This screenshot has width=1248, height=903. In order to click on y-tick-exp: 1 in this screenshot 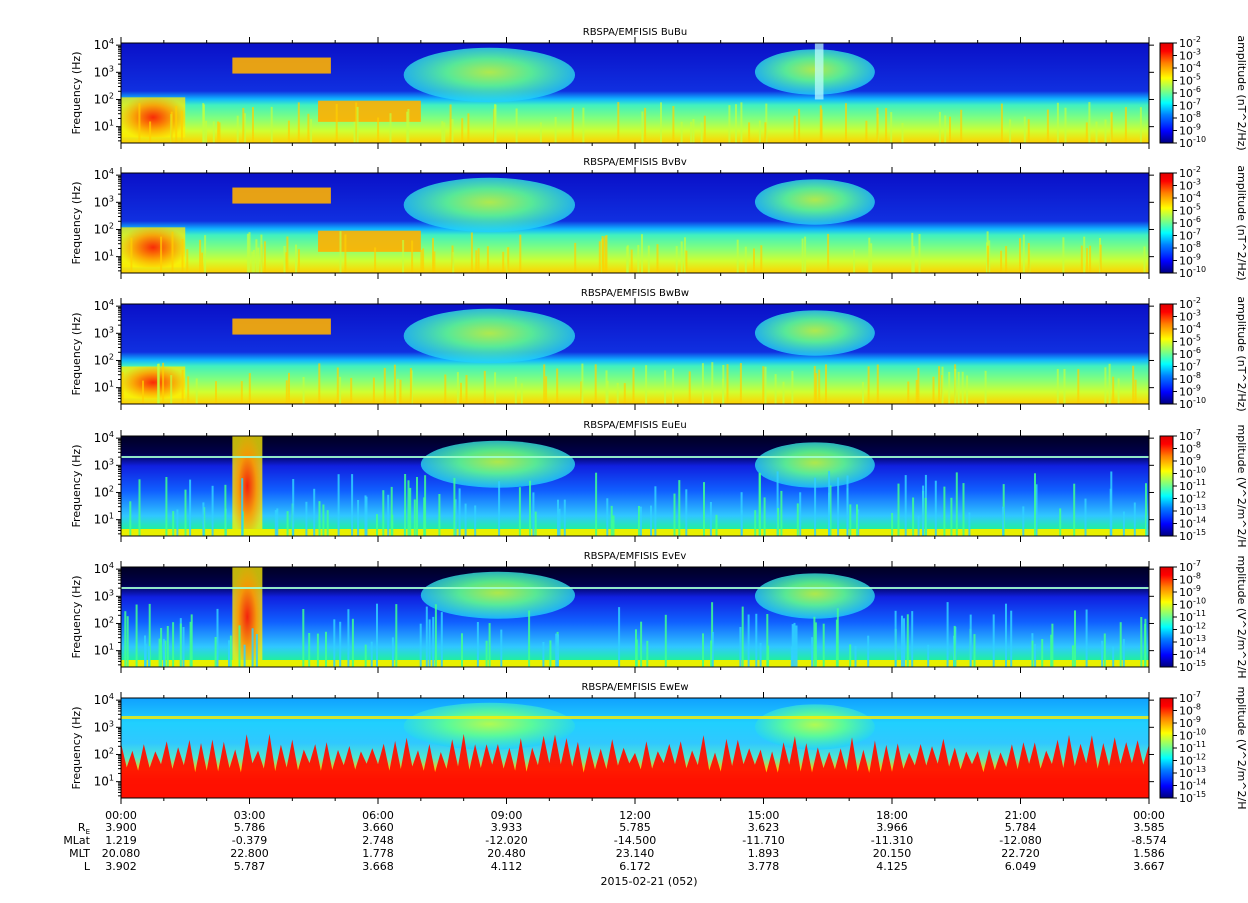, I will do `click(111, 778)`.